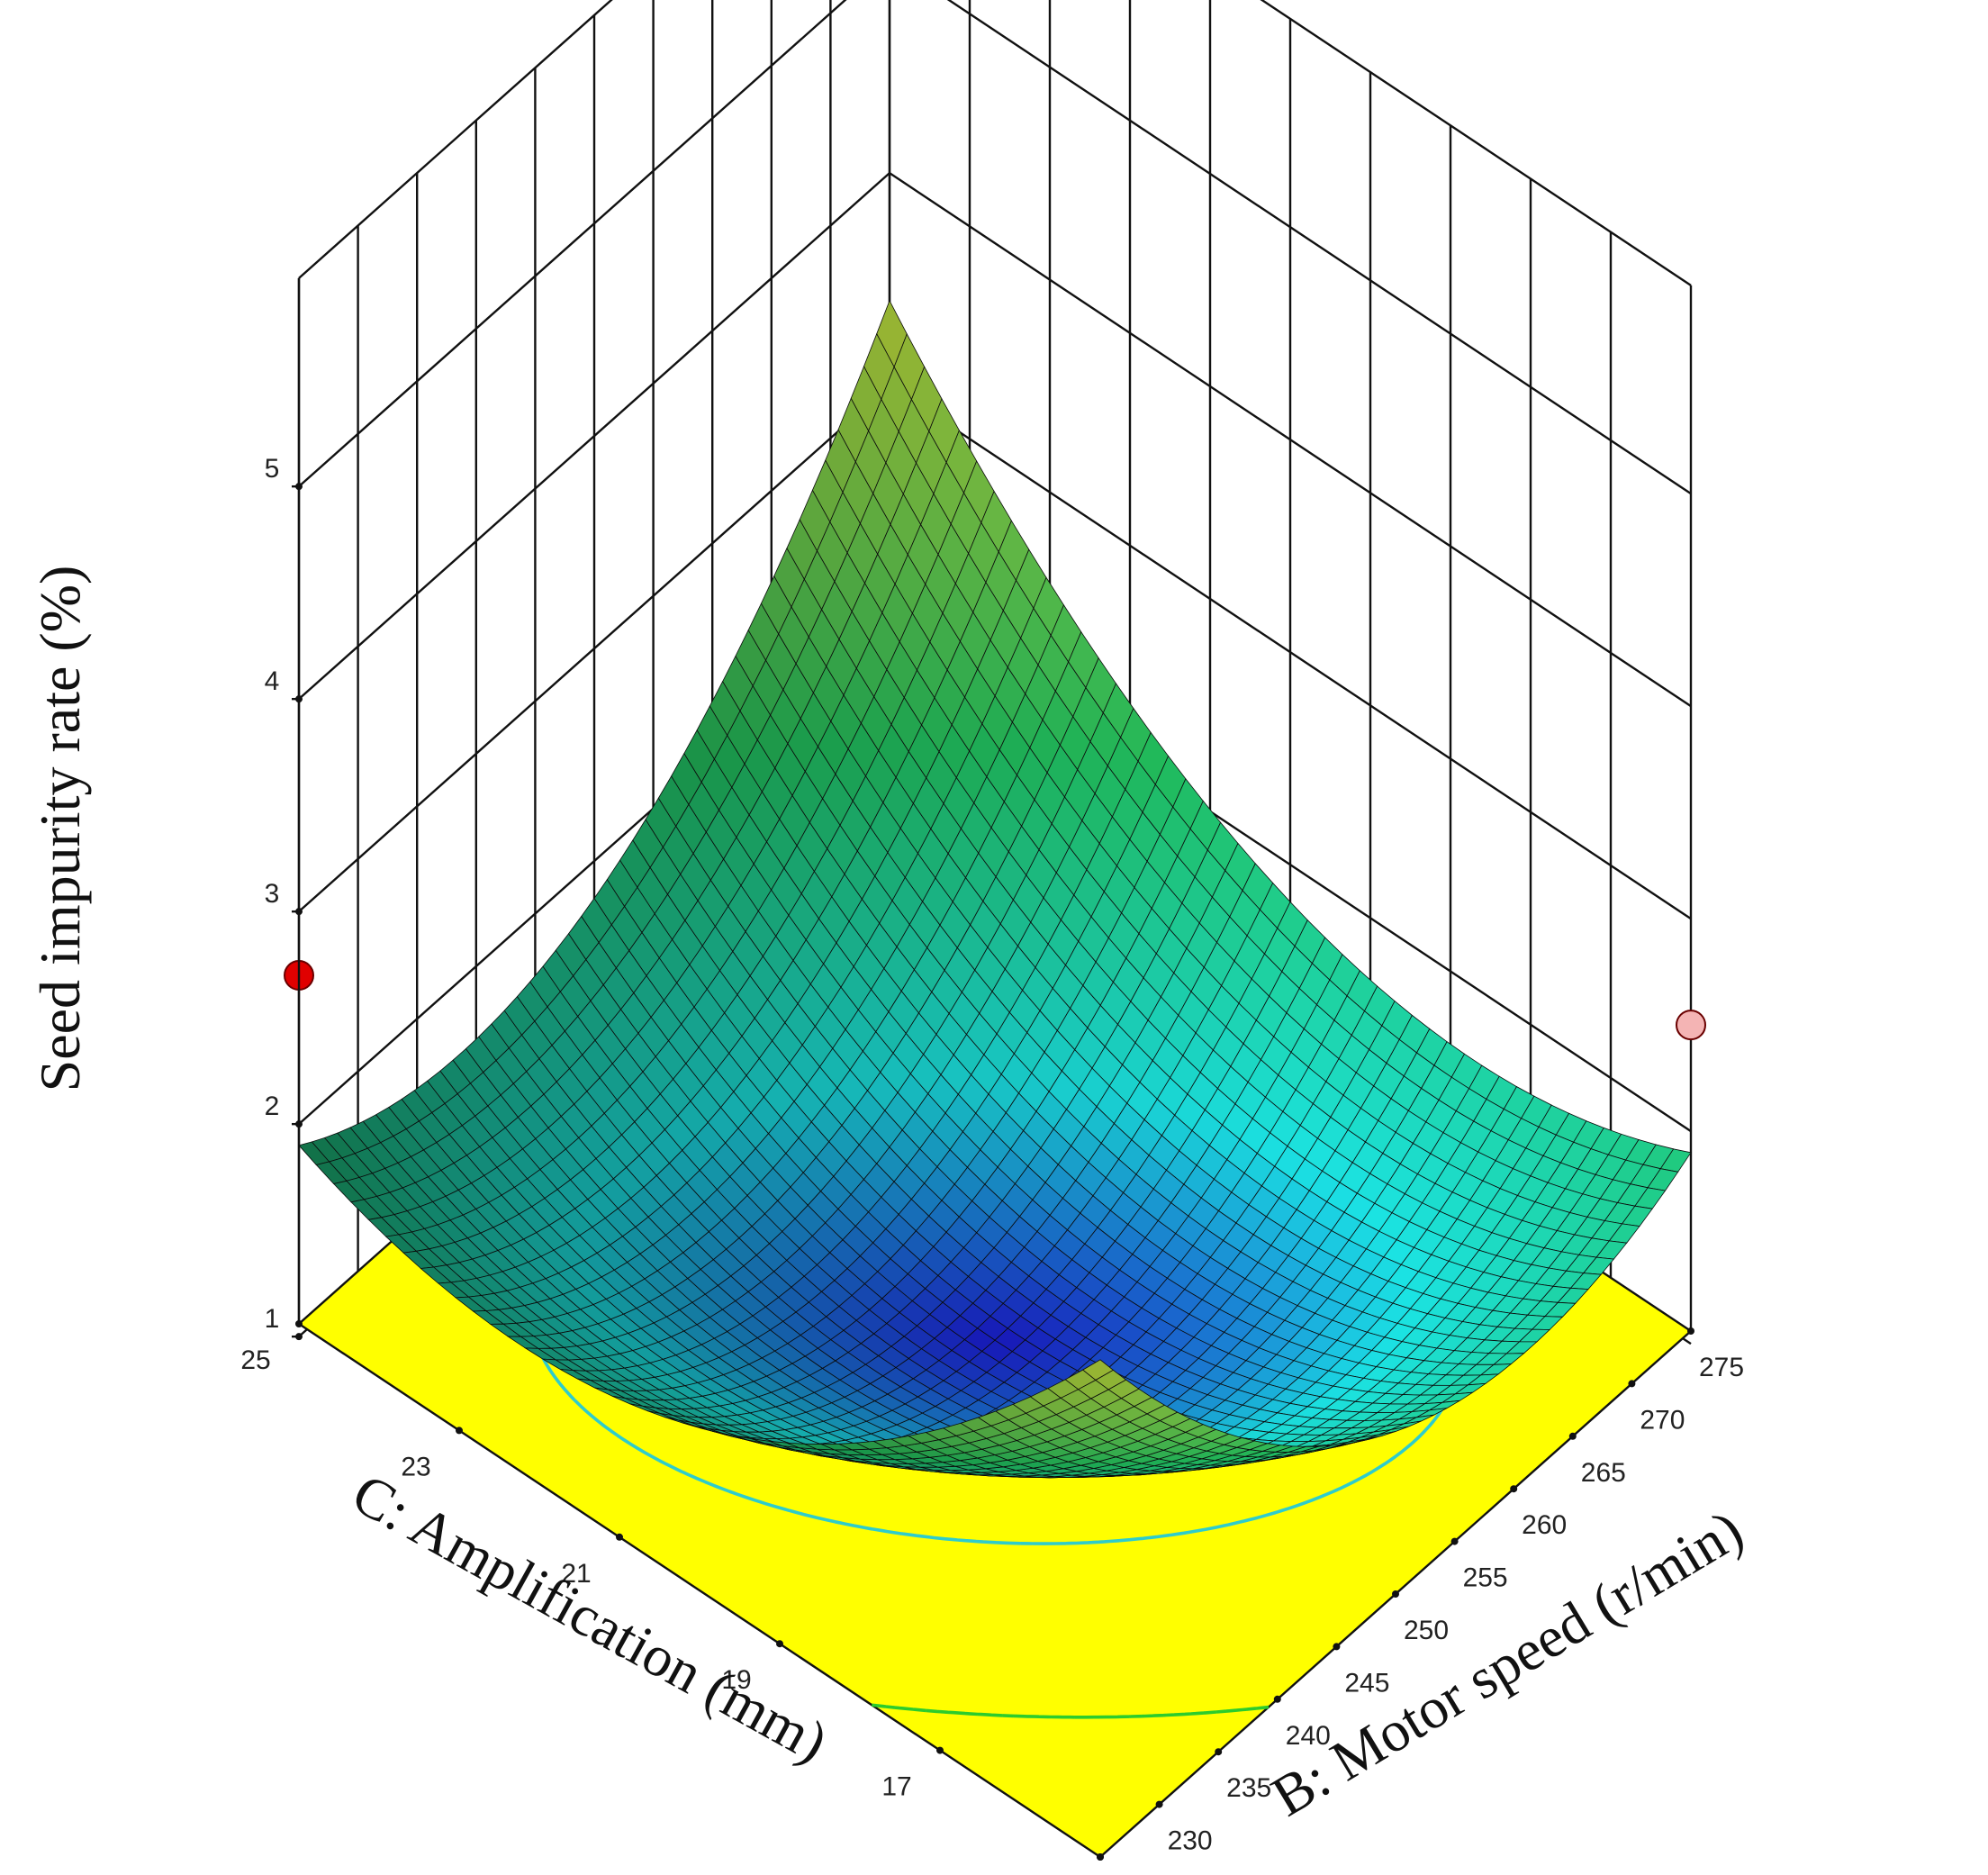  Describe the element at coordinates (1603, 1473) in the screenshot. I see `x-tick-label: 265` at that location.